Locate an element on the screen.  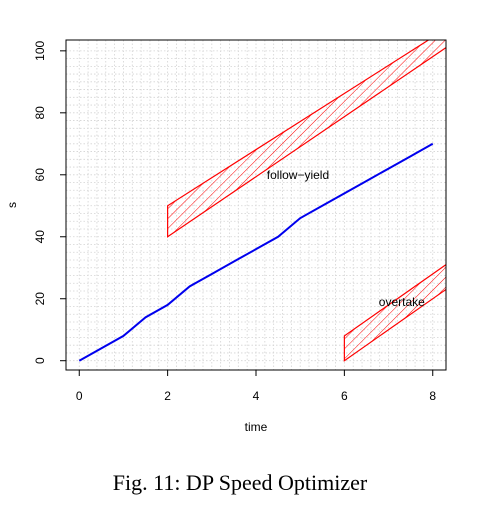
x-axis-title: time is located at coordinates (256, 427).